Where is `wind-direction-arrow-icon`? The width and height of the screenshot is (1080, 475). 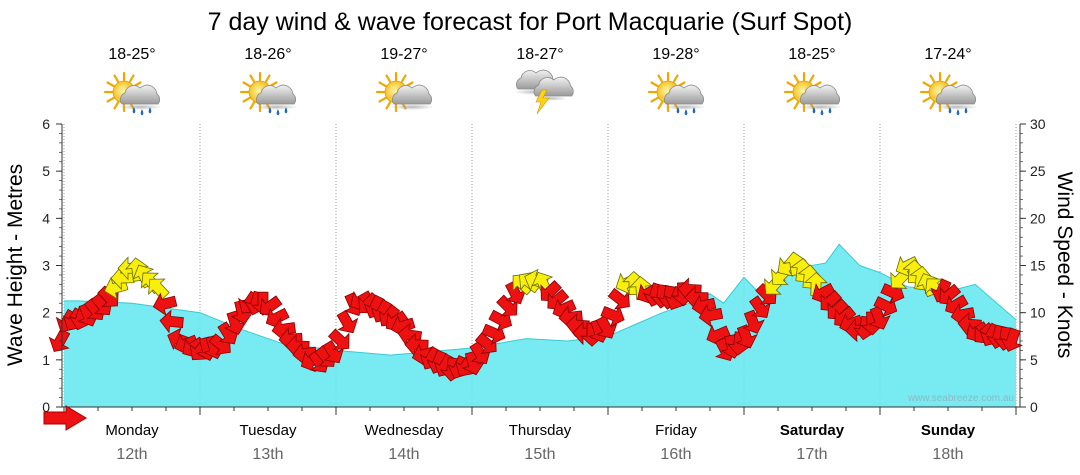
wind-direction-arrow-icon is located at coordinates (65, 418).